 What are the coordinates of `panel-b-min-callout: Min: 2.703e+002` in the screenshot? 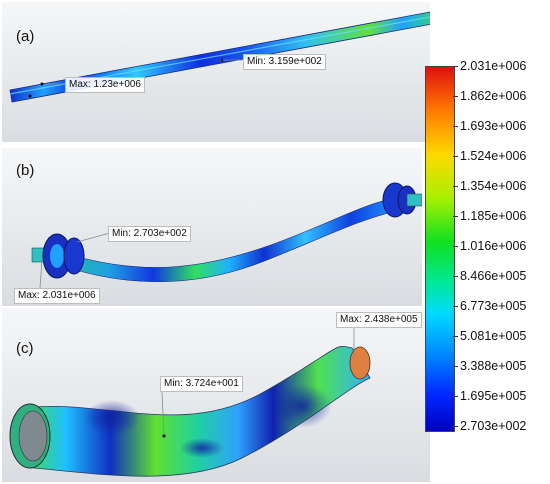 It's located at (149, 234).